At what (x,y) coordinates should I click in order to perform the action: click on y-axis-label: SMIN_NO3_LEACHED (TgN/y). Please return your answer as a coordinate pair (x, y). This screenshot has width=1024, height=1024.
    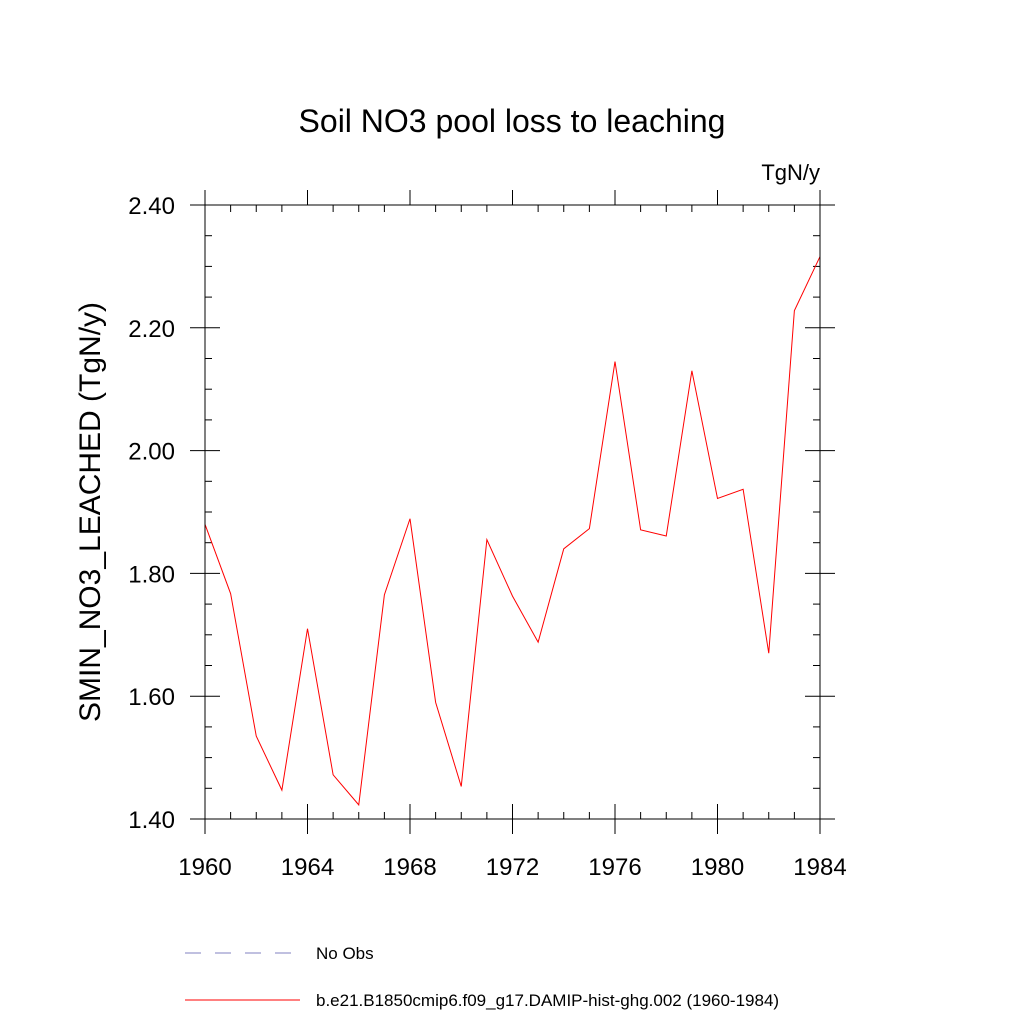
    Looking at the image, I should click on (90, 512).